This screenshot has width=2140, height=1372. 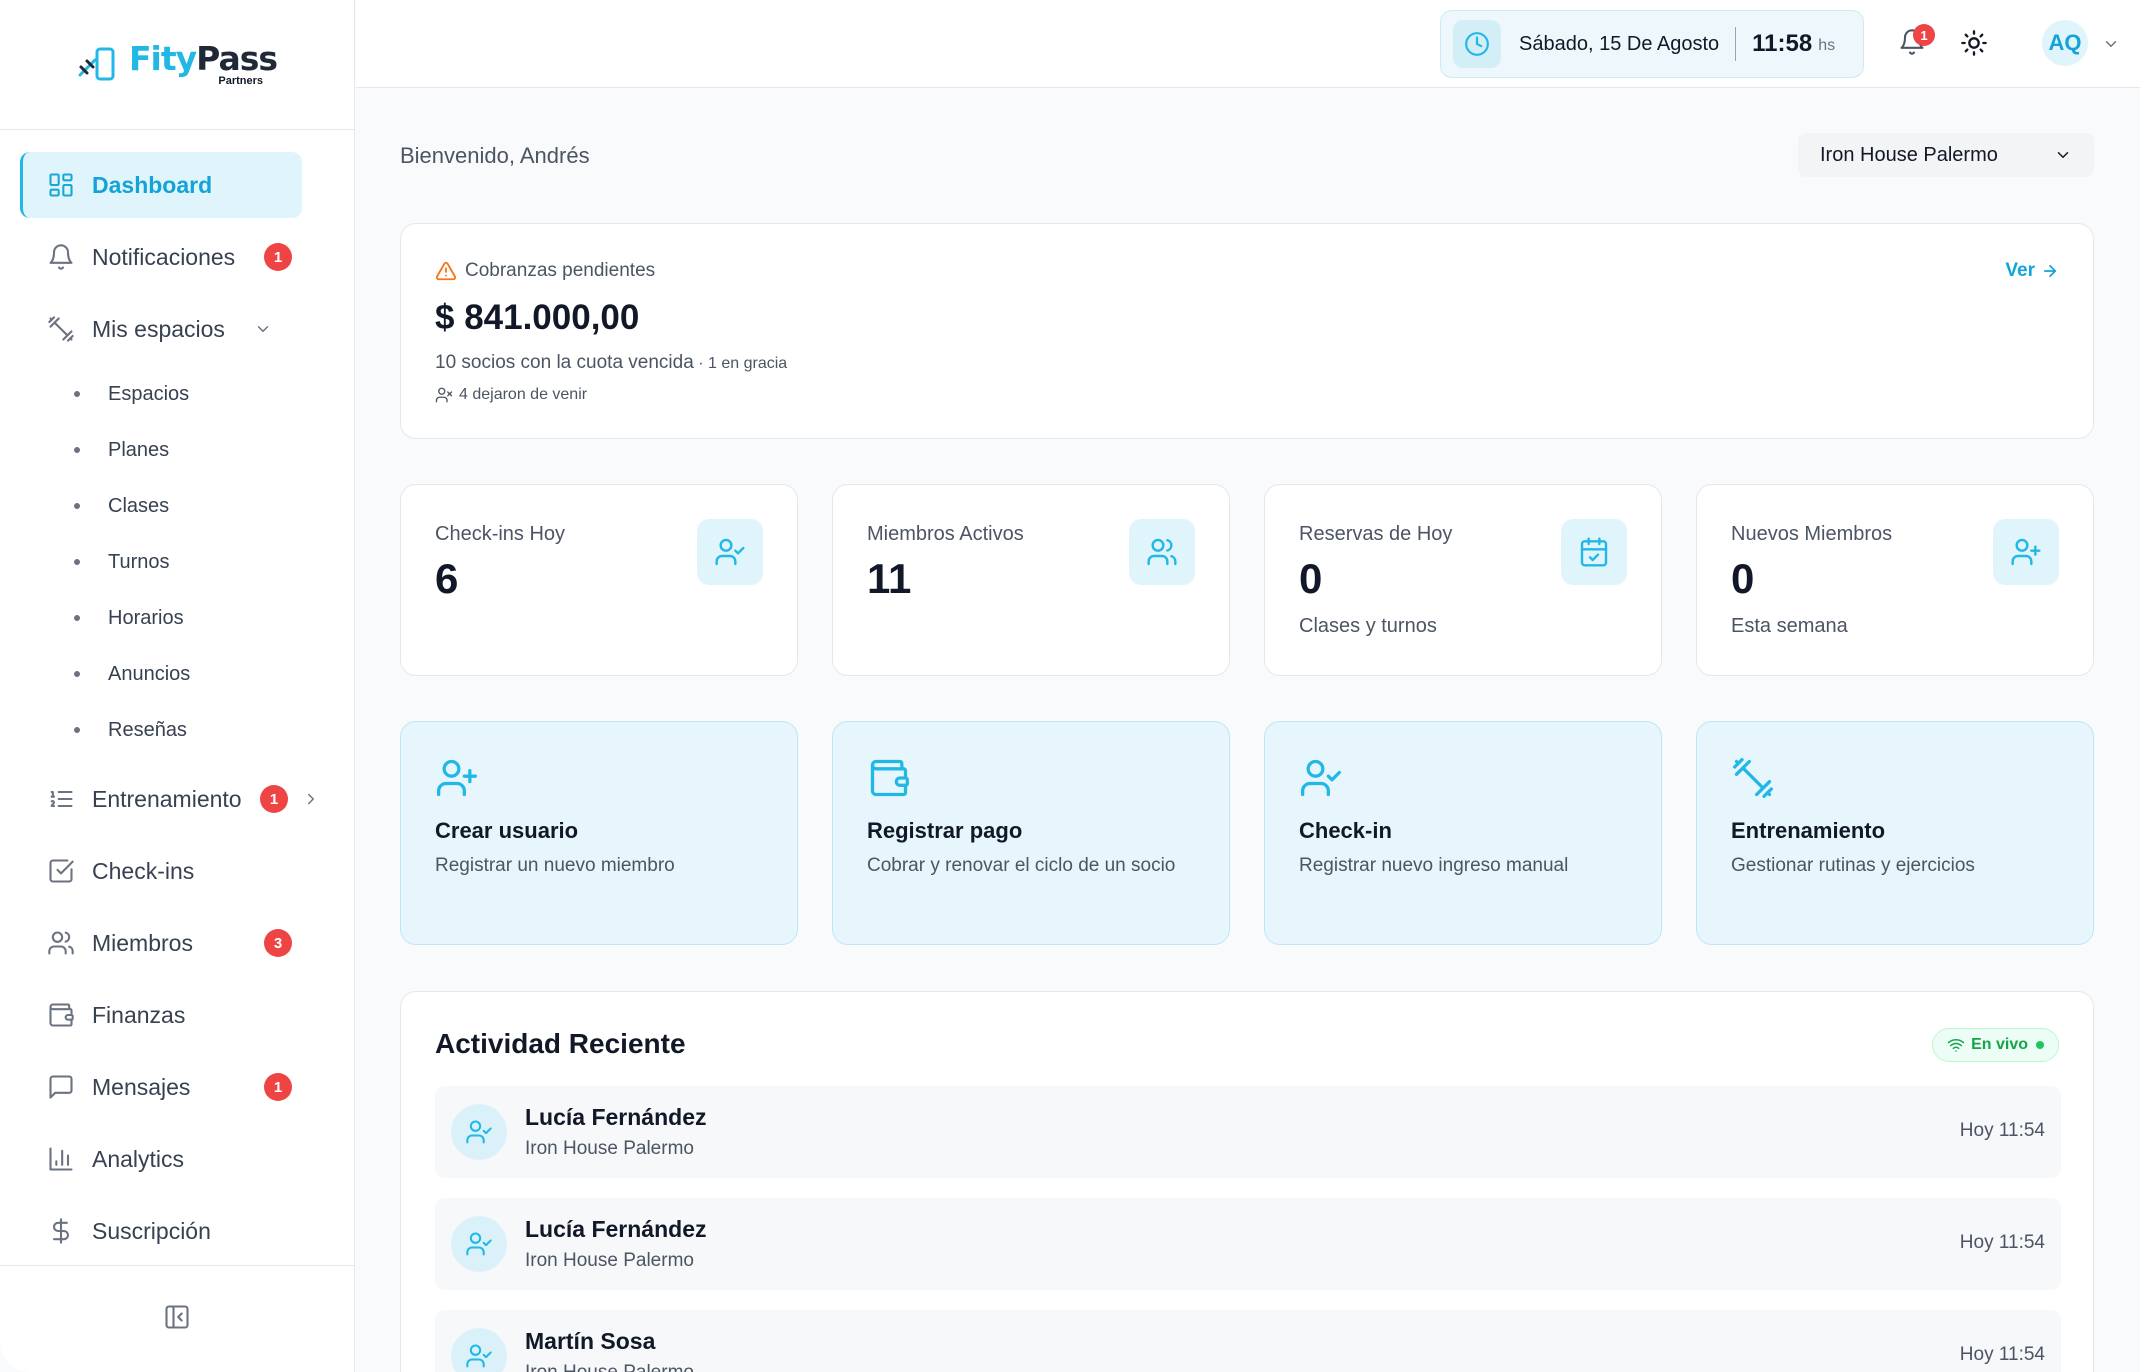 What do you see at coordinates (1248, 1341) in the screenshot?
I see `activity-row: Martín Sosa Iron House Palermo Hoy 11:54` at bounding box center [1248, 1341].